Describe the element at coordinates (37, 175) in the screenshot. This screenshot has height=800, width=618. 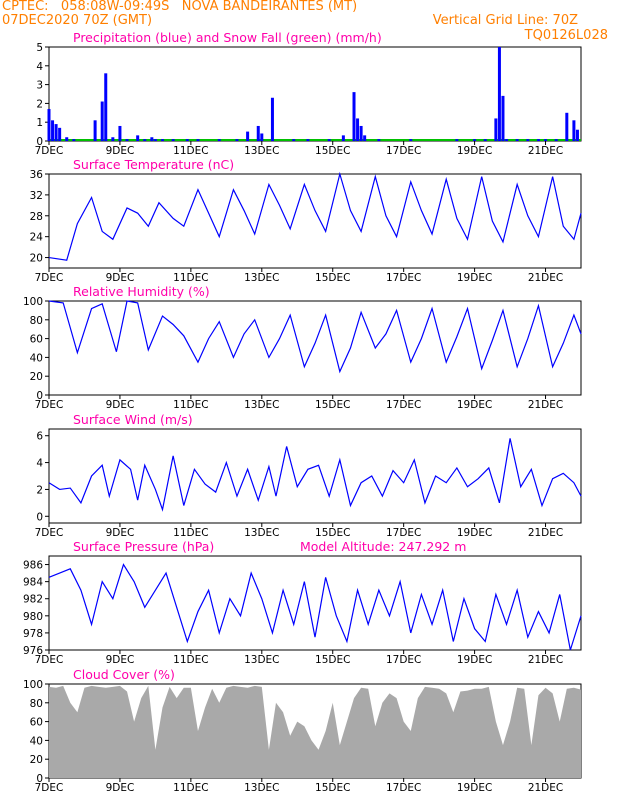
I see `y-tick-label: 36` at that location.